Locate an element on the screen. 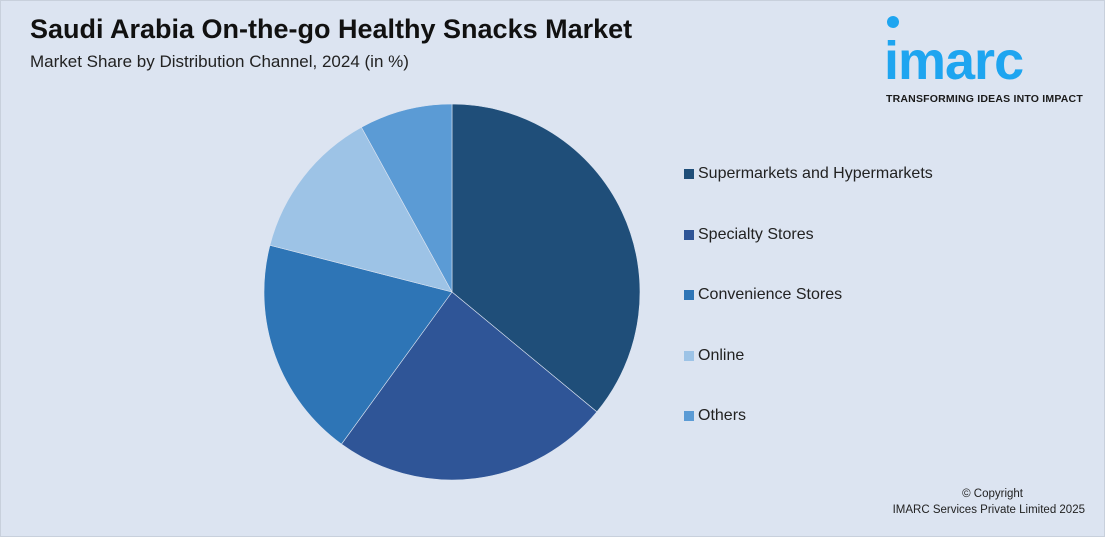  logo-word: imarc is located at coordinates (954, 61).